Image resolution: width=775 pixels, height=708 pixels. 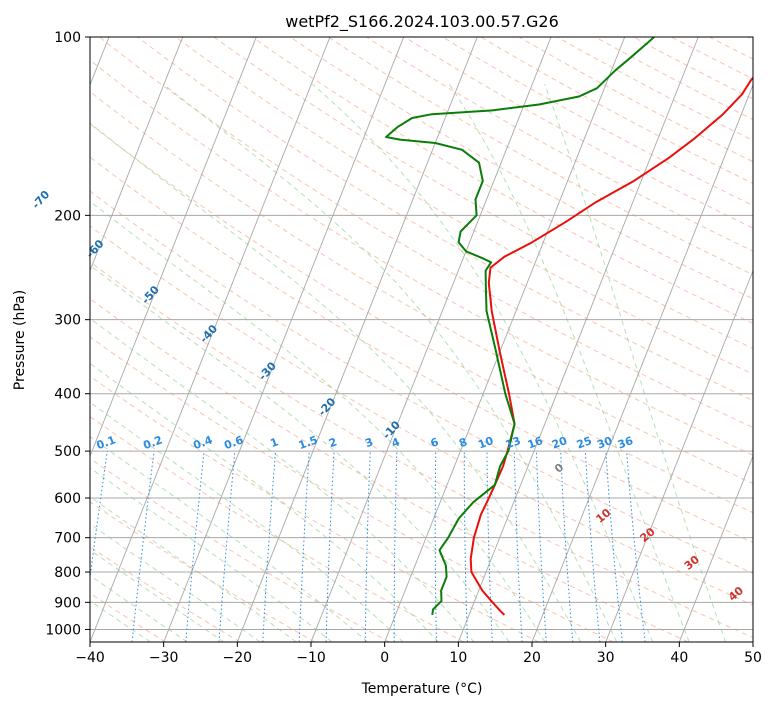 What do you see at coordinates (606, 658) in the screenshot?
I see `x-tick-label: 30` at bounding box center [606, 658].